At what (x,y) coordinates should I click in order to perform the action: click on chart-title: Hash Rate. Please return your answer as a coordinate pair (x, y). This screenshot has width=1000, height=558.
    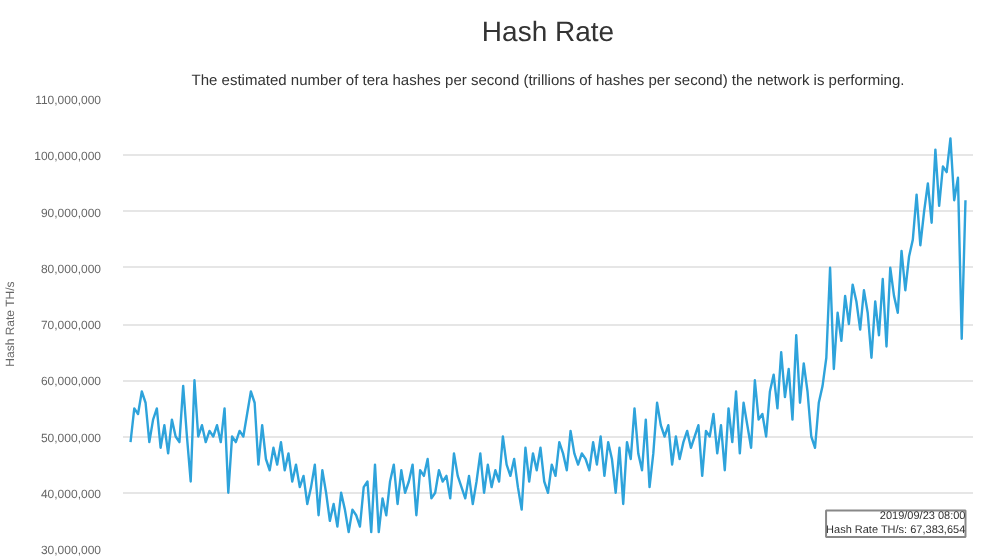
    Looking at the image, I should click on (548, 31).